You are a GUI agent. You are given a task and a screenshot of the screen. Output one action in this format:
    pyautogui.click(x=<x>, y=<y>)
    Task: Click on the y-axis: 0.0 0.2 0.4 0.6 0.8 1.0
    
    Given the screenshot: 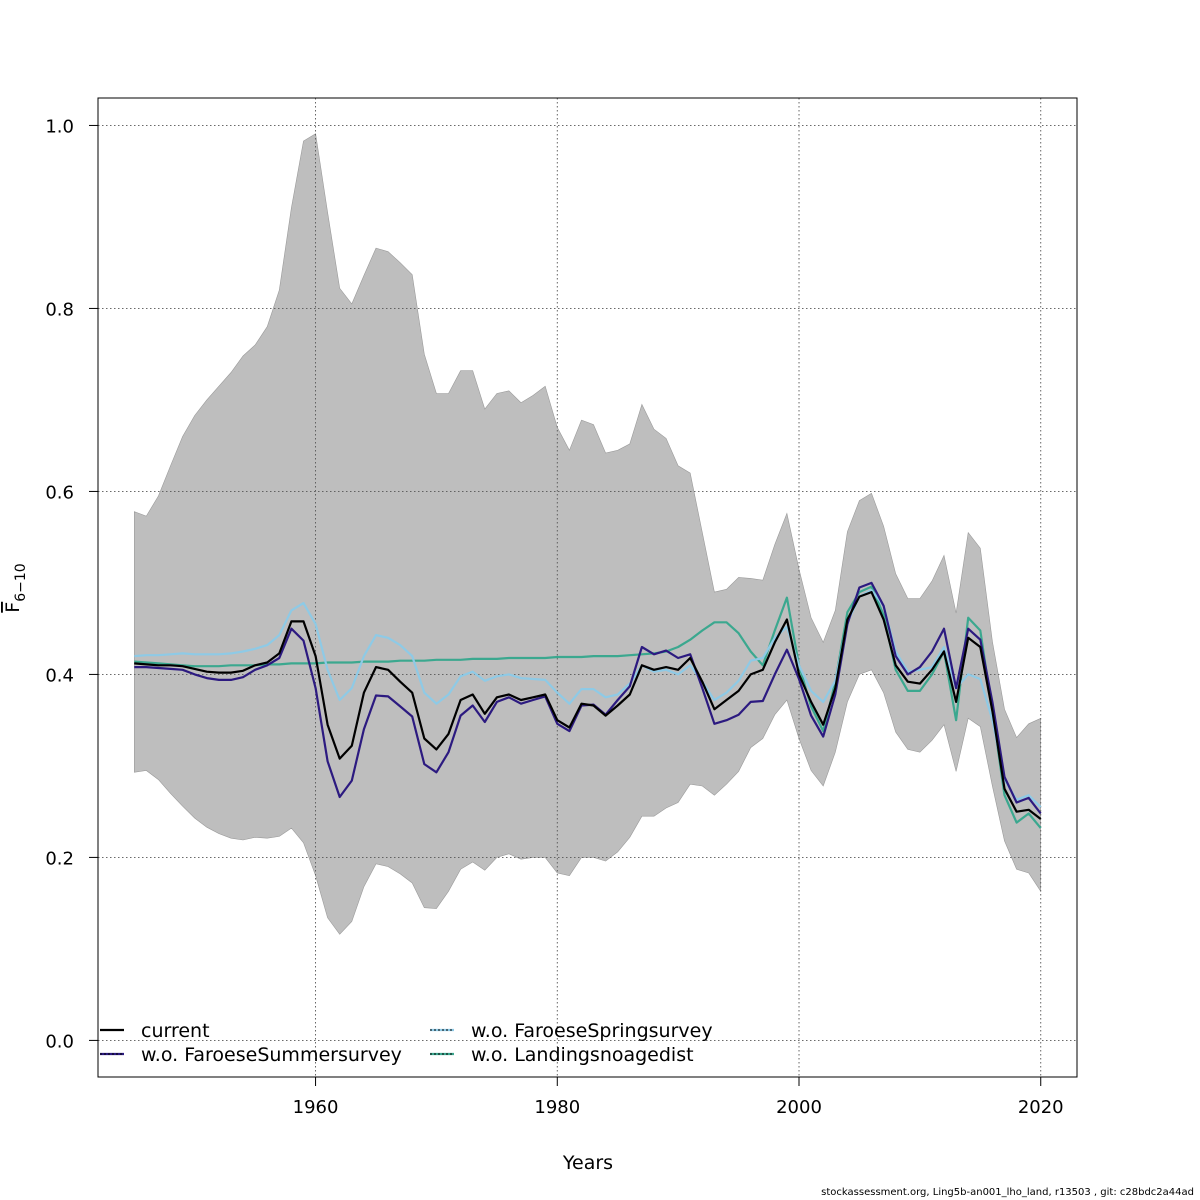 What is the action you would take?
    pyautogui.click(x=71, y=584)
    